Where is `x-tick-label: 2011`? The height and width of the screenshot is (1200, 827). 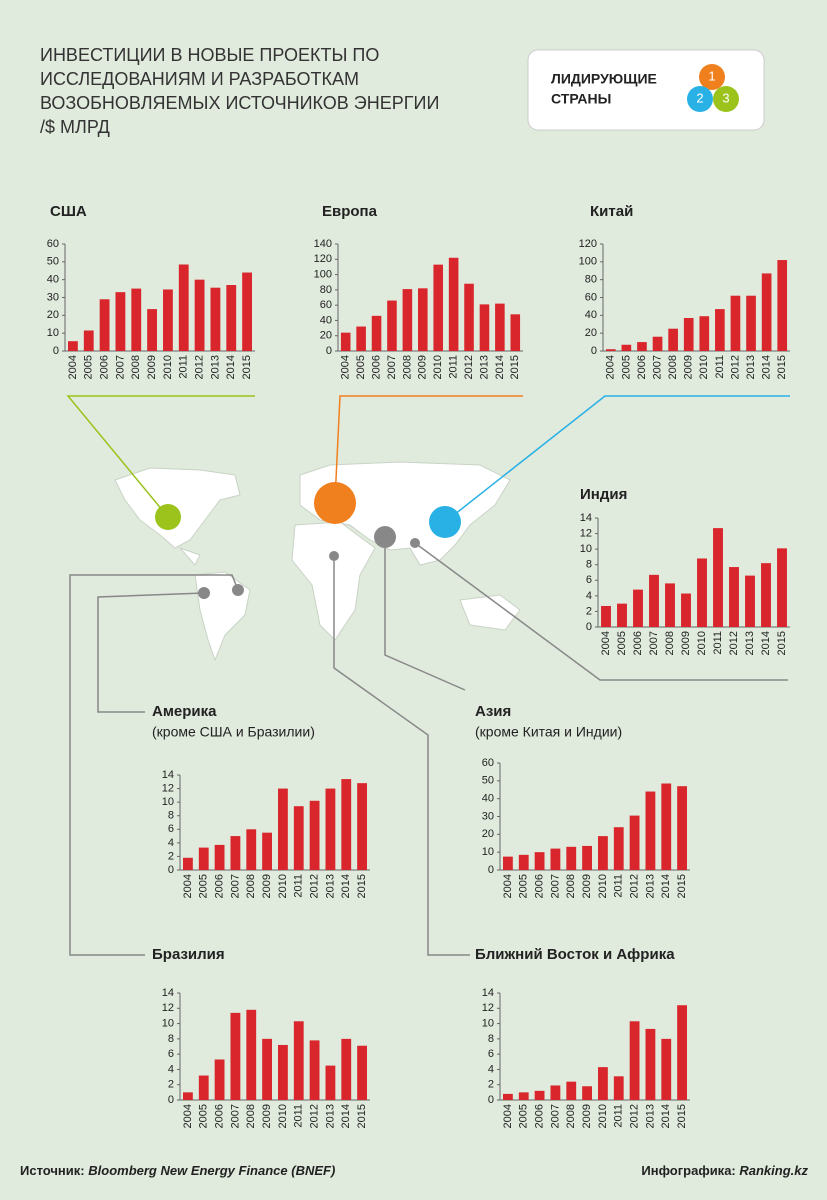
x-tick-label: 2011 is located at coordinates (299, 886).